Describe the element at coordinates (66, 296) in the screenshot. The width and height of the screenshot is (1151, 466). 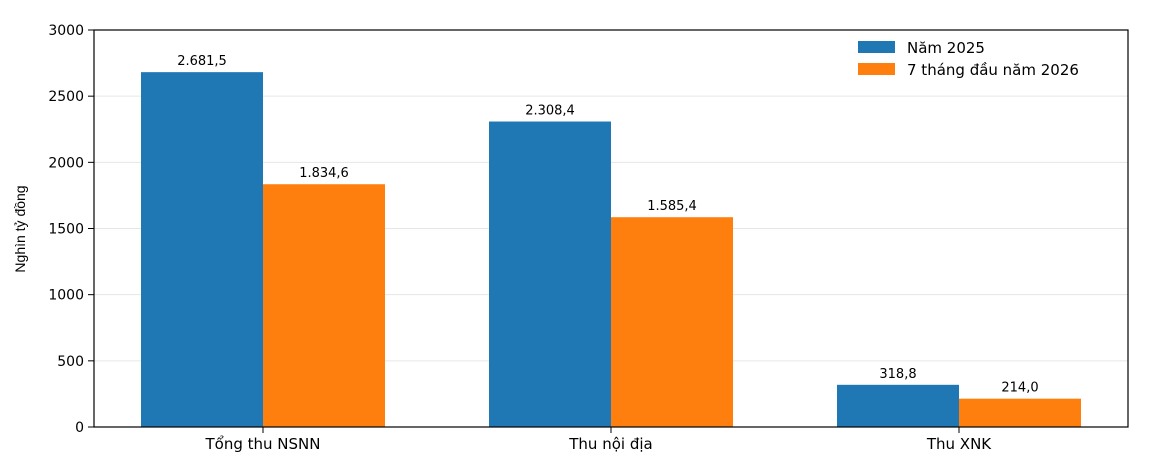
I see `y-tick-label: 1000` at that location.